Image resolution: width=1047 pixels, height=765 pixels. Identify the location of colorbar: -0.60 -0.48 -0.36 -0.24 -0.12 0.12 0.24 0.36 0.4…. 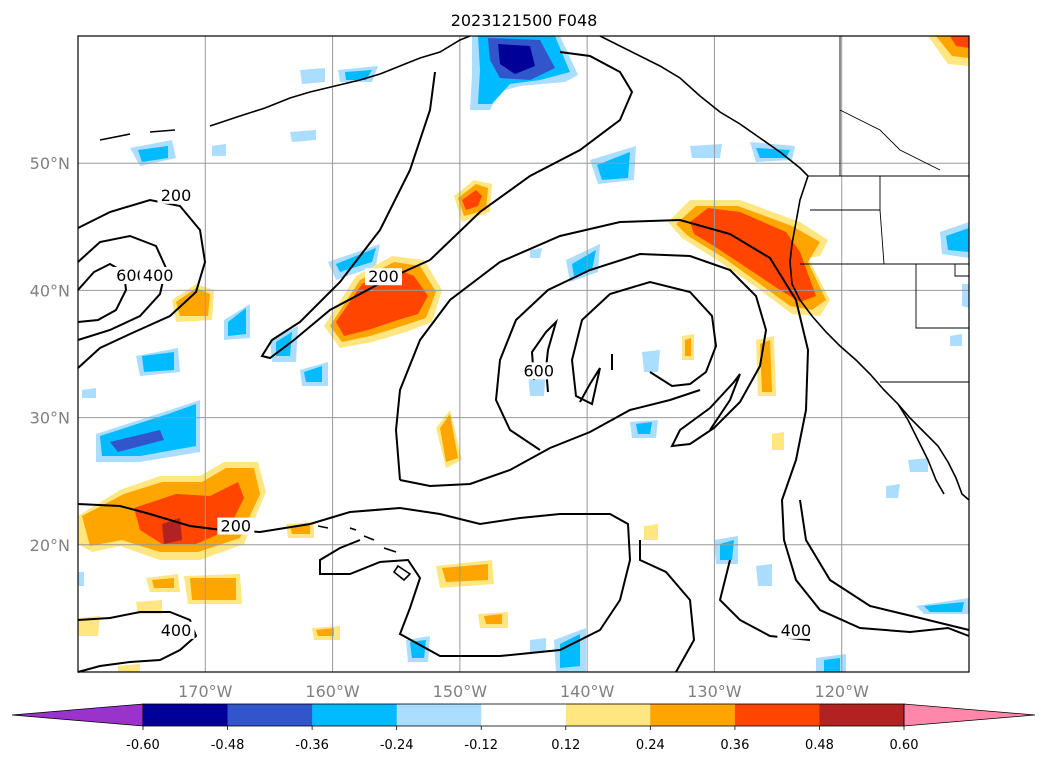
(523, 728).